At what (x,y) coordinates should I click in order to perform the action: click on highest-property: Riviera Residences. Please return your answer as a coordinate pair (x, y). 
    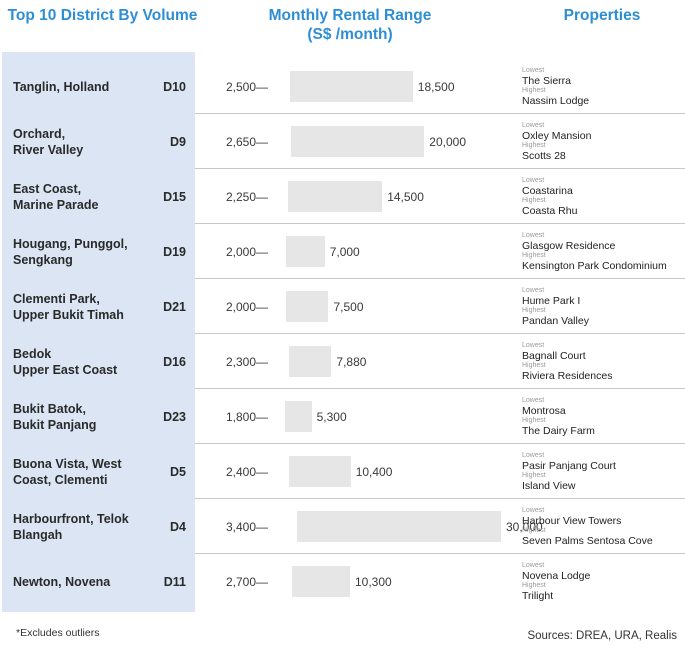
    Looking at the image, I should click on (567, 375).